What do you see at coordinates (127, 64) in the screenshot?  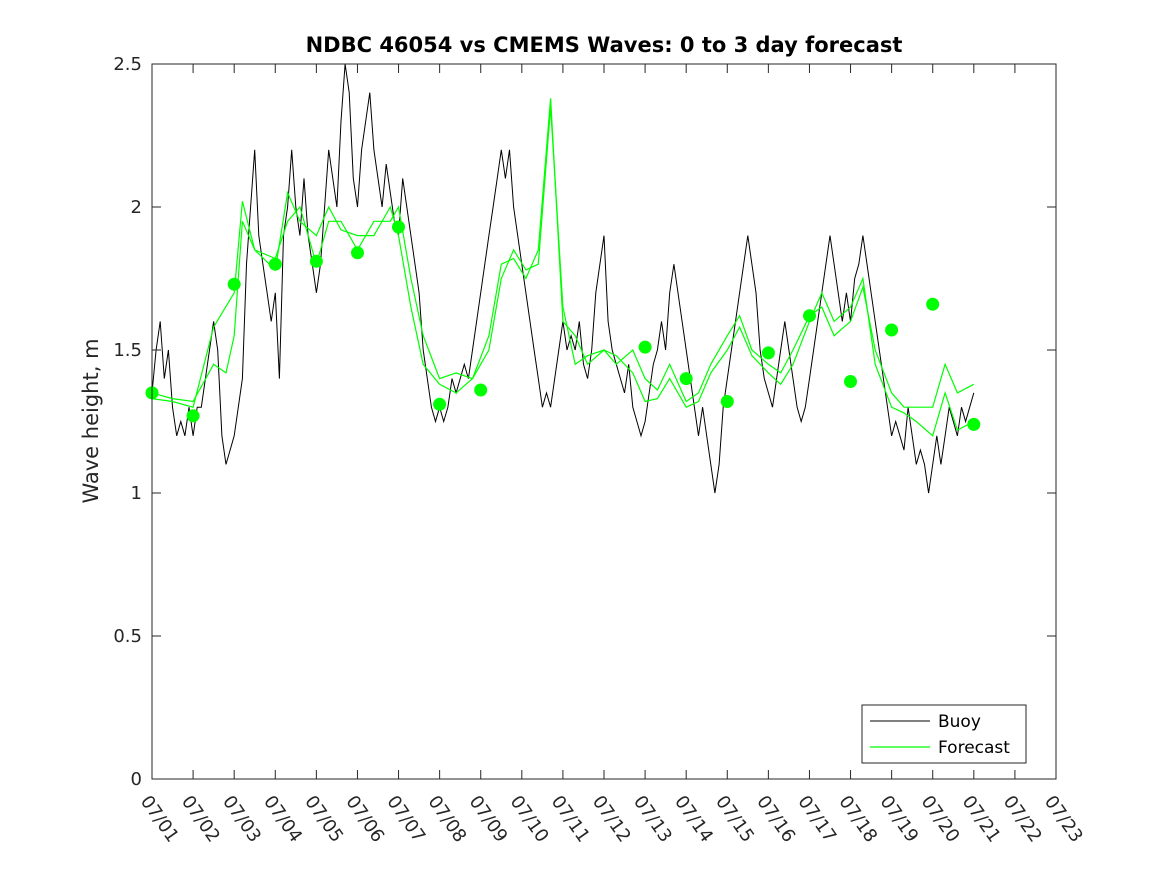 I see `y-tick-label: 2.5` at bounding box center [127, 64].